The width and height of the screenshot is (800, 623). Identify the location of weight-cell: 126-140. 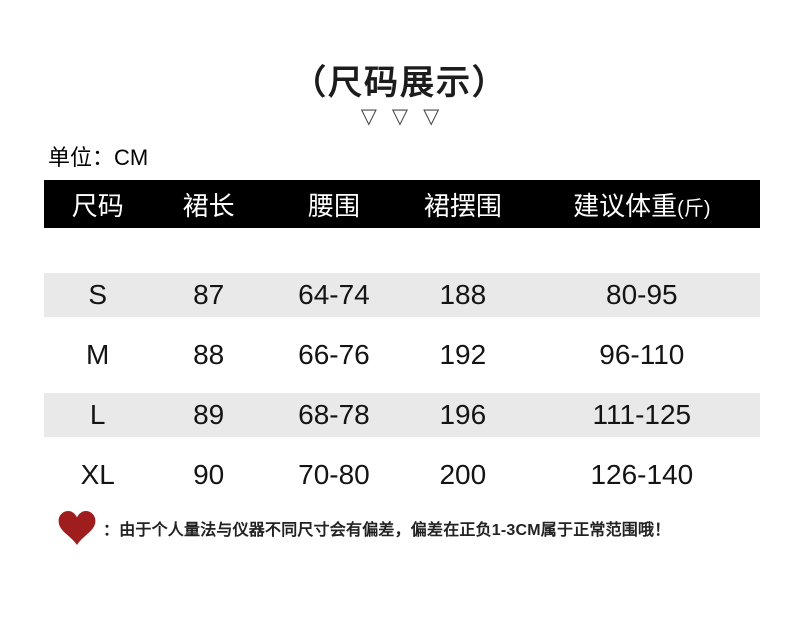
(642, 474).